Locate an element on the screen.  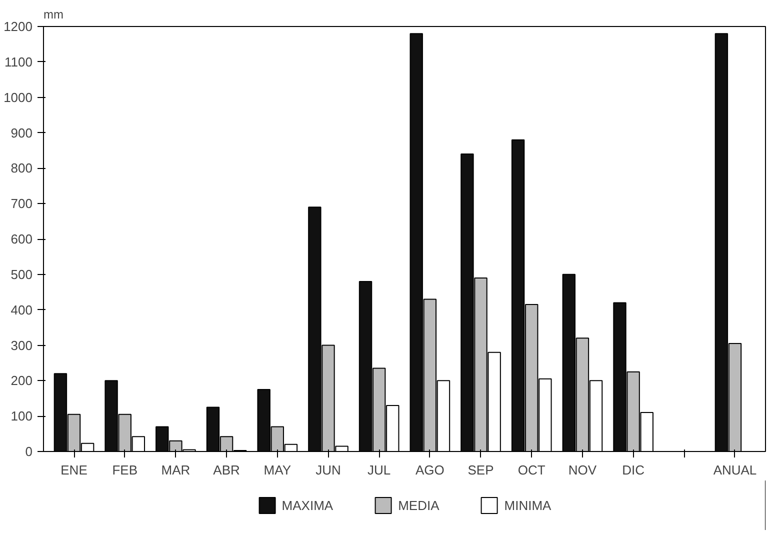
y-tick-label: 500 is located at coordinates (21, 274).